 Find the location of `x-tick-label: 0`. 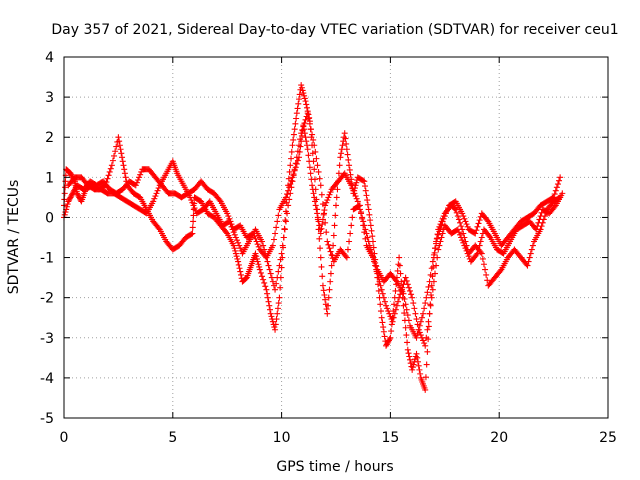

x-tick-label: 0 is located at coordinates (64, 438).